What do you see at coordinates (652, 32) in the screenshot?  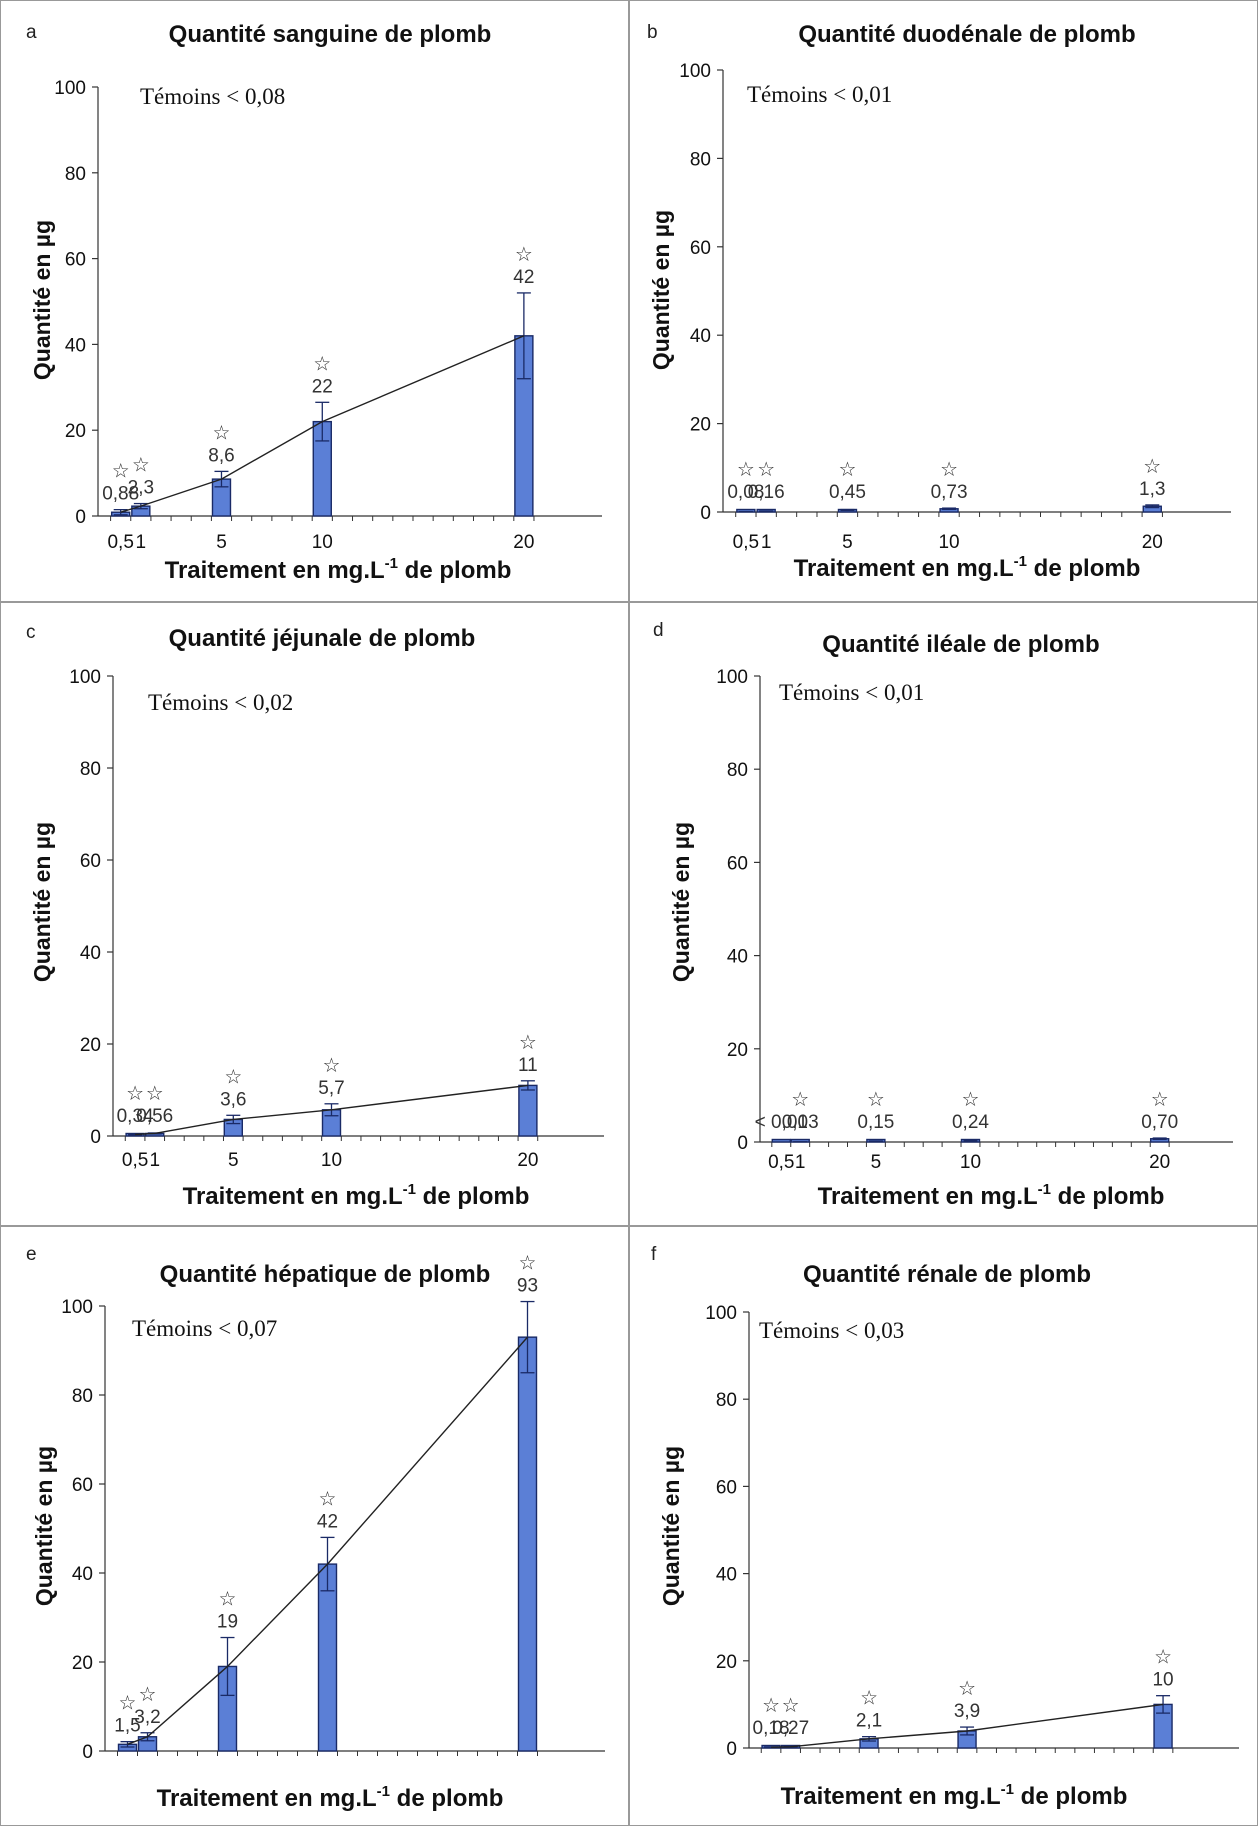 I see `panel-letter: b` at bounding box center [652, 32].